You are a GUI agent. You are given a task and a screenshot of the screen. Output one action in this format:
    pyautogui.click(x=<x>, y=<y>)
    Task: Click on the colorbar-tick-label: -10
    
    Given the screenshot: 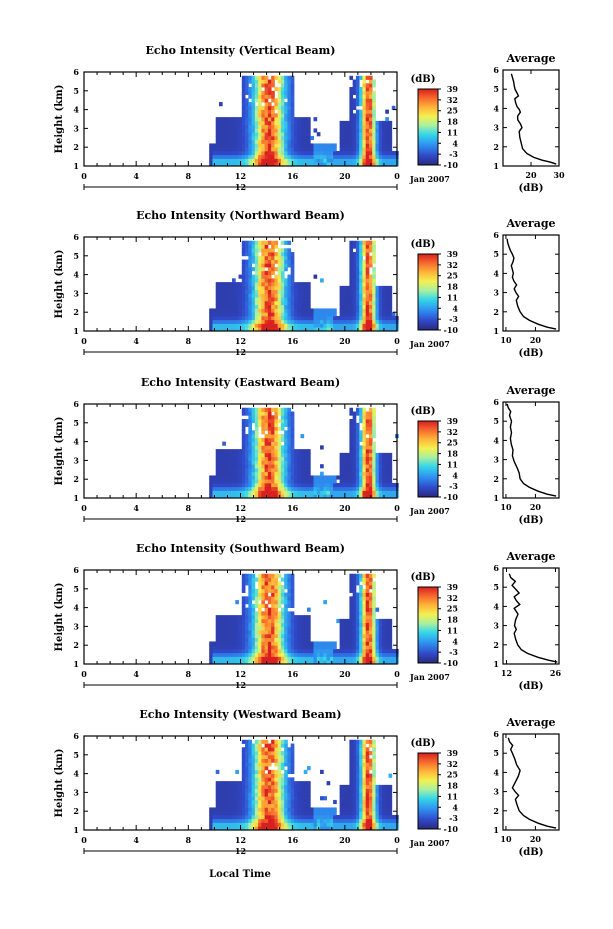 What is the action you would take?
    pyautogui.click(x=451, y=497)
    